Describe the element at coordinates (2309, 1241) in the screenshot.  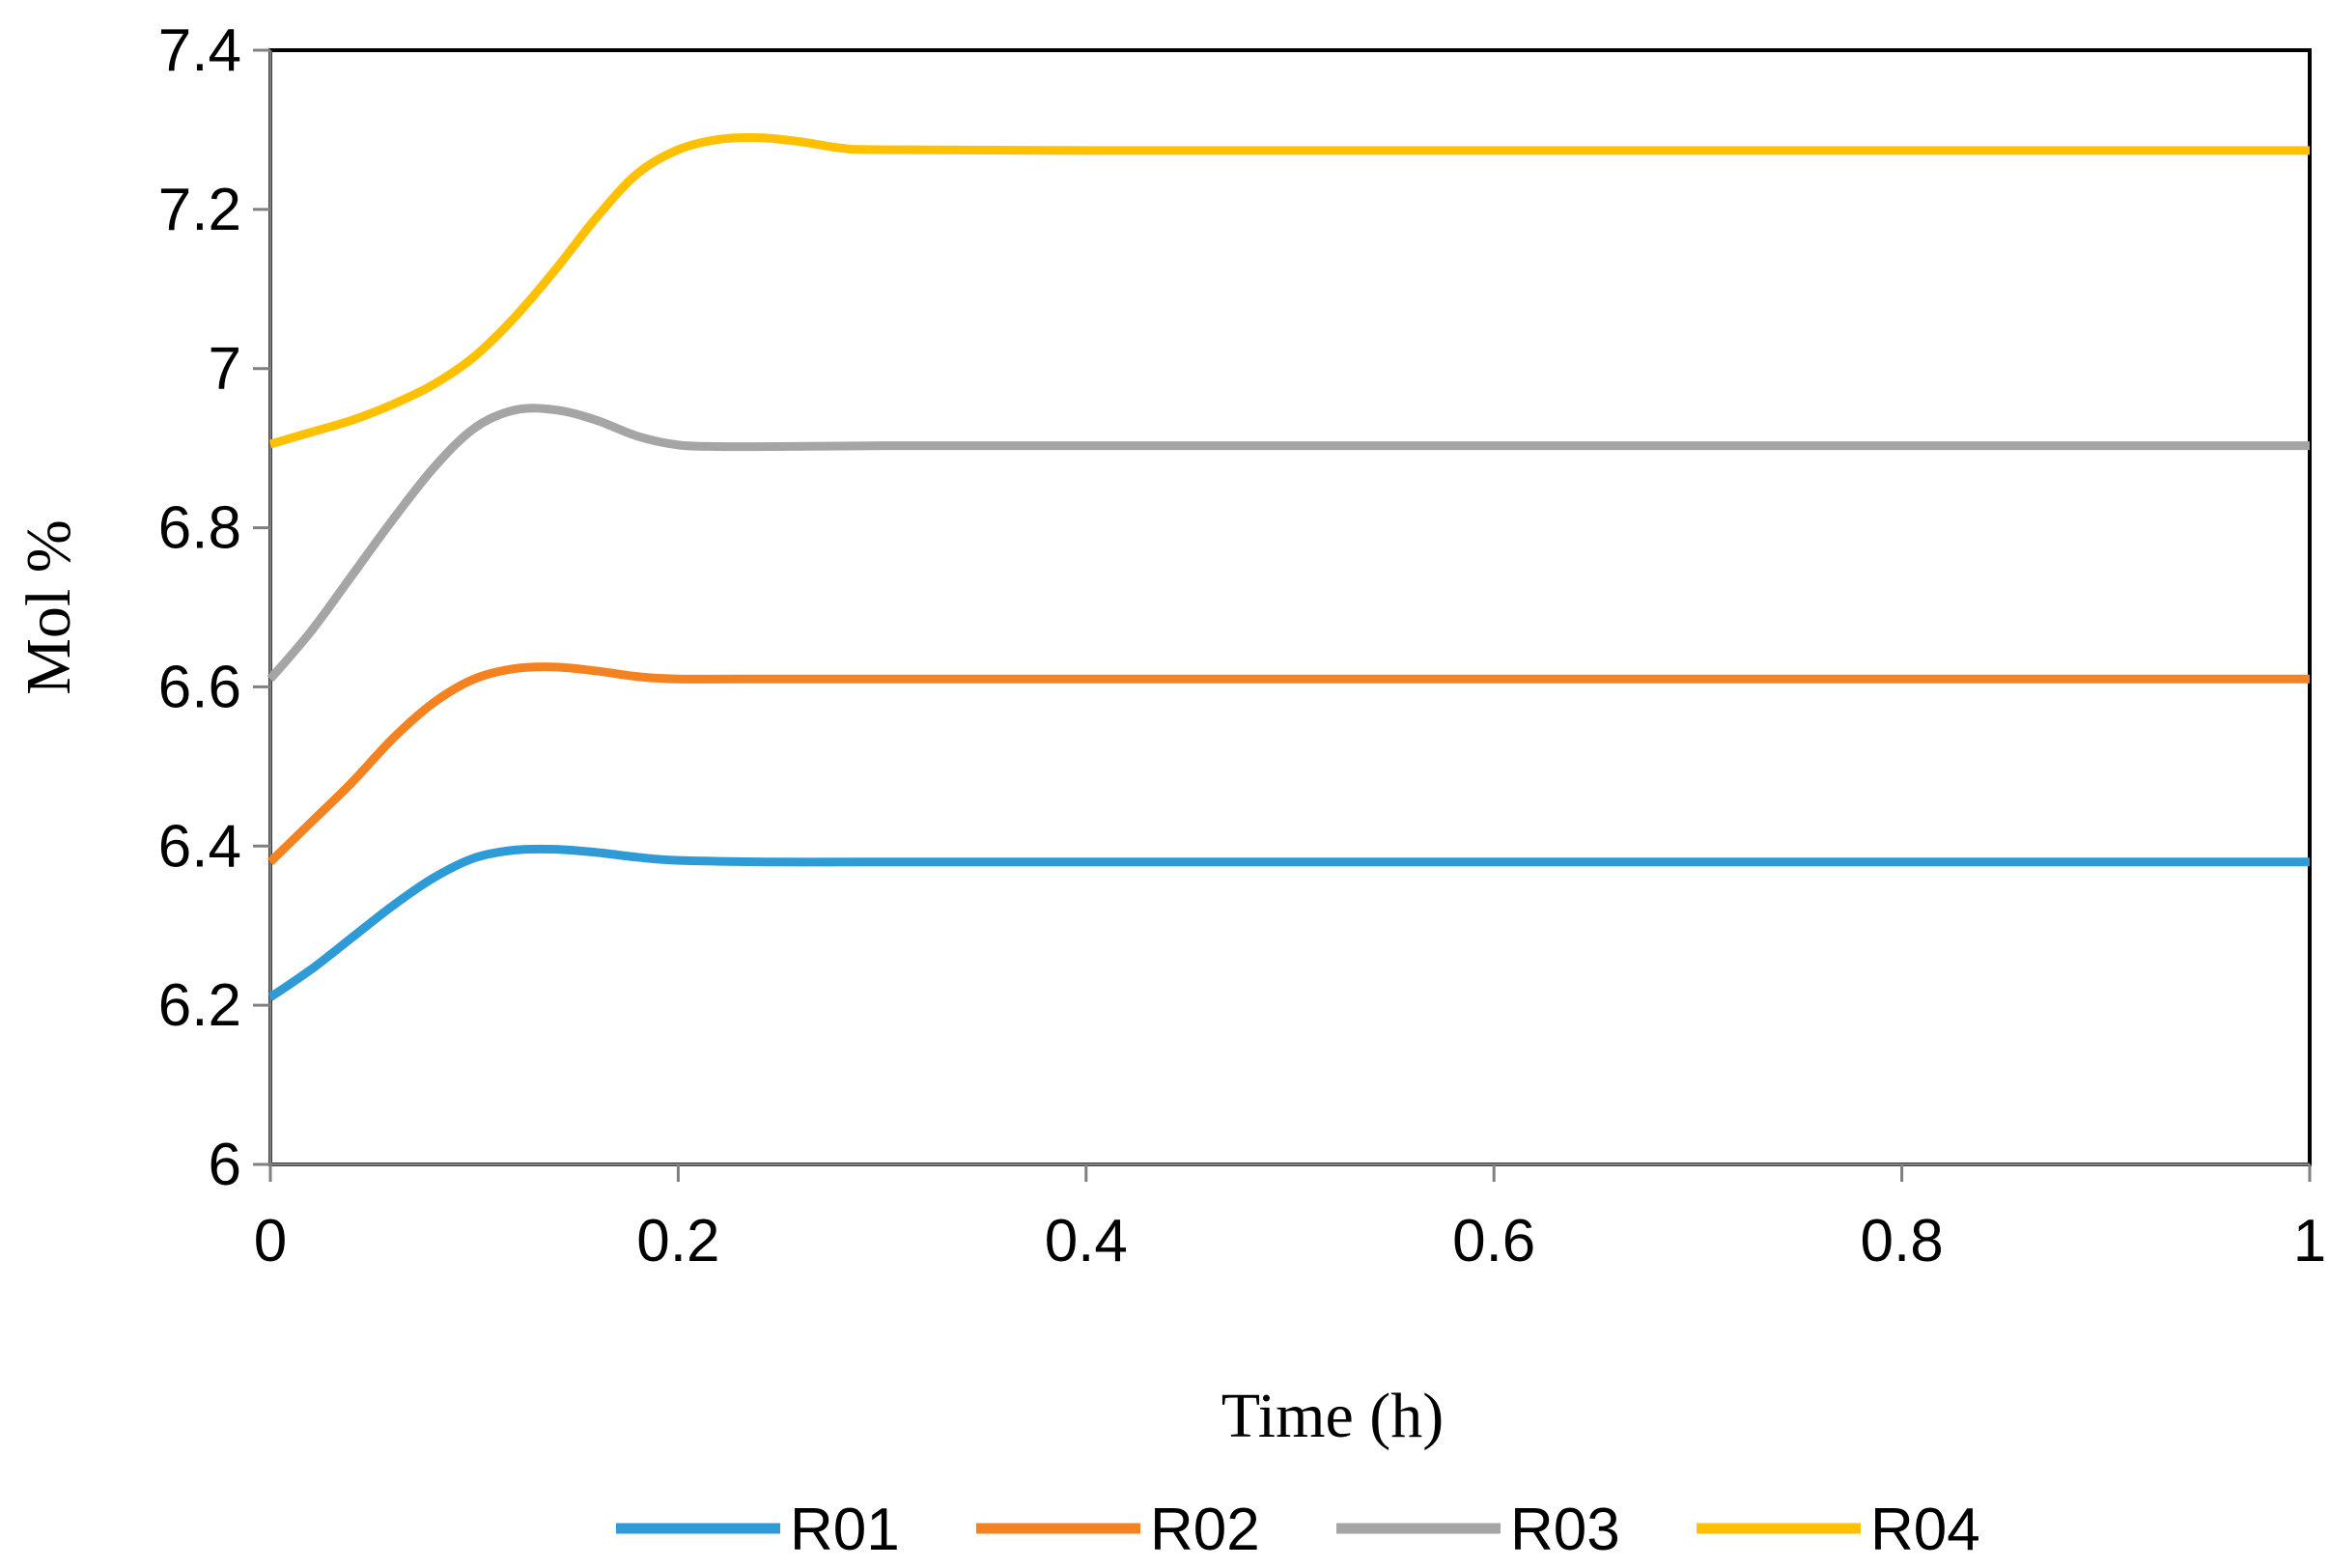
I see `x-tick-label: 1` at that location.